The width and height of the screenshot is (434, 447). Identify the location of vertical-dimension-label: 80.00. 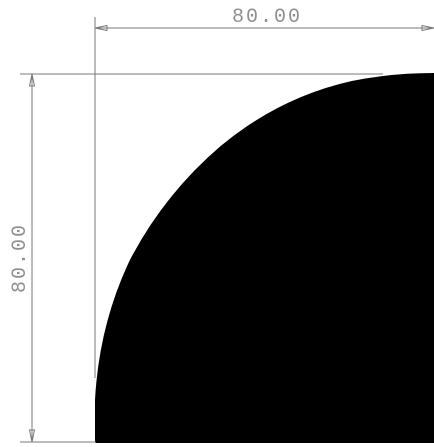
(20, 258).